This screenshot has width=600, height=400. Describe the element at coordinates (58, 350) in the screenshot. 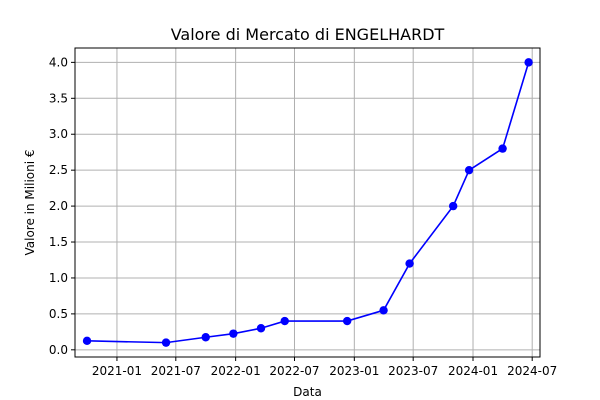

I see `y-tick-label: 0.0` at that location.